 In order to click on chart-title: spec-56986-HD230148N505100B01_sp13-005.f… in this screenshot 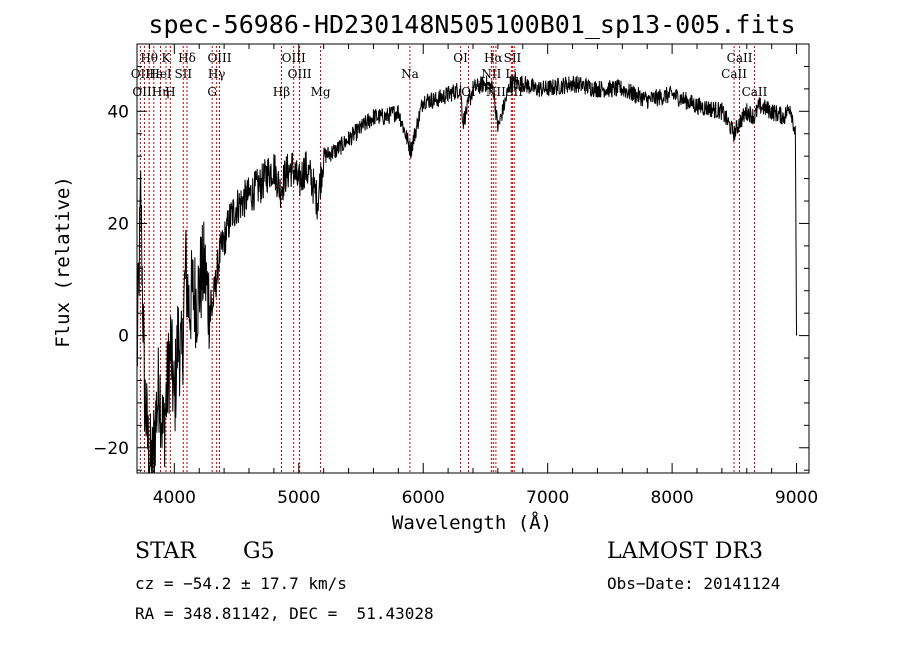, I will do `click(471, 24)`.